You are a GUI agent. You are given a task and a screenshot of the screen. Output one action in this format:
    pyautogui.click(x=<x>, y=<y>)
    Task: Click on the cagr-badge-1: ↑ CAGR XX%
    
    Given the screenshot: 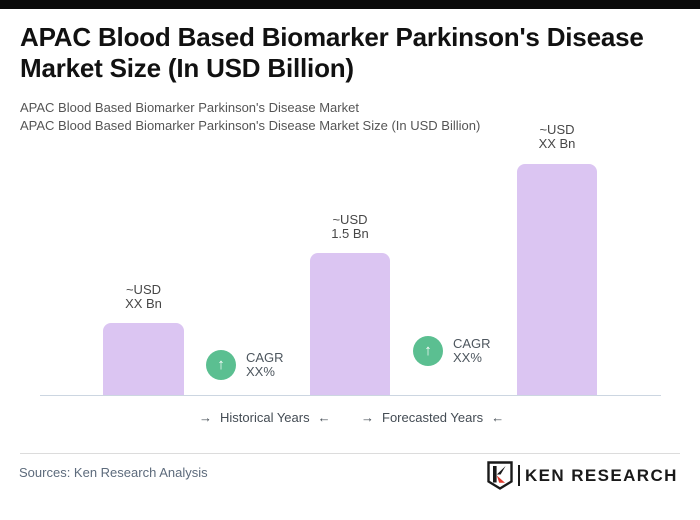 What is the action you would take?
    pyautogui.click(x=245, y=365)
    